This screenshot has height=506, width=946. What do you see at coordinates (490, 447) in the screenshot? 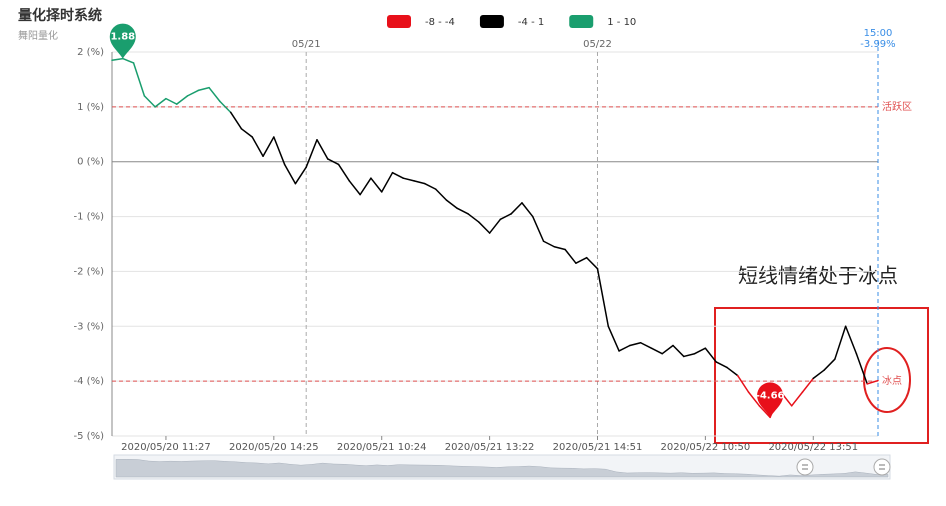
I see `x-tick-label: 2020/05/21 13:22` at bounding box center [490, 447].